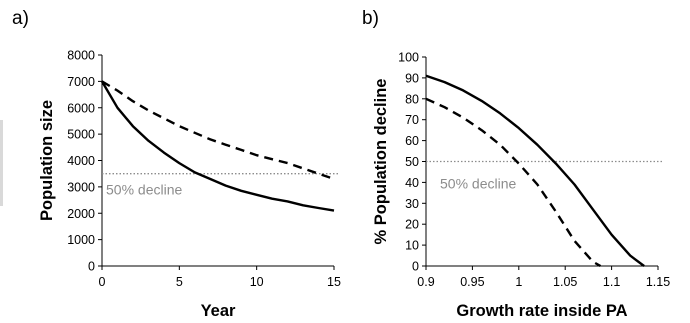  Describe the element at coordinates (218, 311) in the screenshot. I see `panel-a-x-axis-title: Year` at that location.